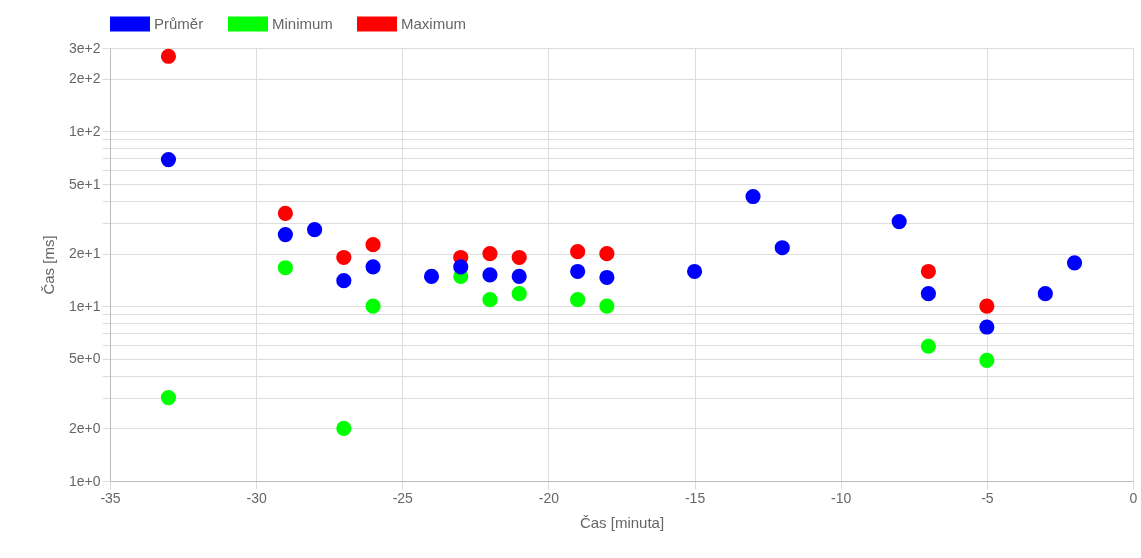 The width and height of the screenshot is (1141, 558). Describe the element at coordinates (84, 427) in the screenshot. I see `y-tick-label: 2e+0` at that location.